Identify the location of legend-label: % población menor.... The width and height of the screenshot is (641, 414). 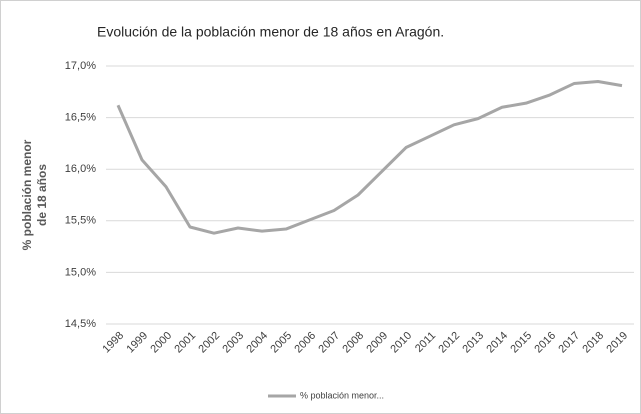
(342, 395).